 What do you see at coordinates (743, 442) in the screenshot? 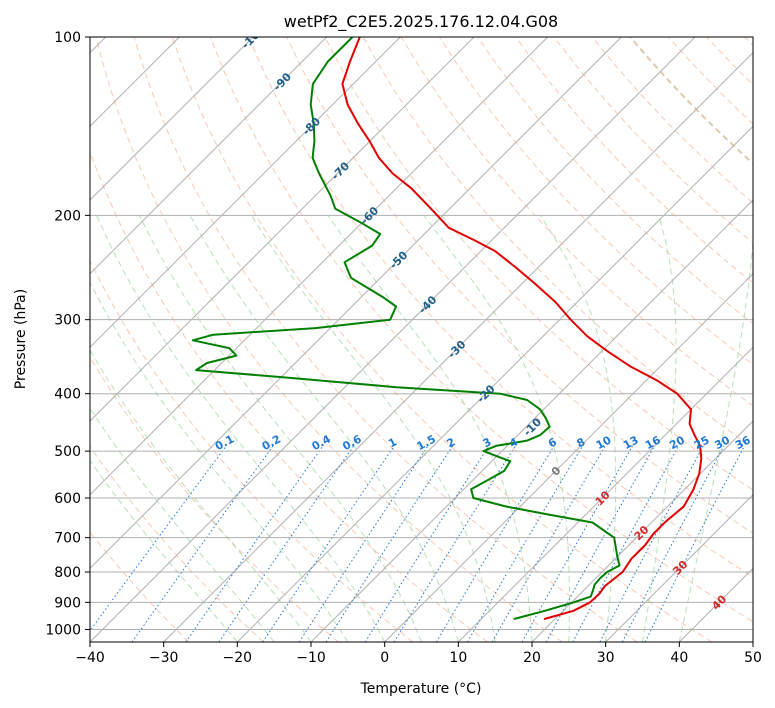
I see `mixing-ratio-label: 36` at bounding box center [743, 442].